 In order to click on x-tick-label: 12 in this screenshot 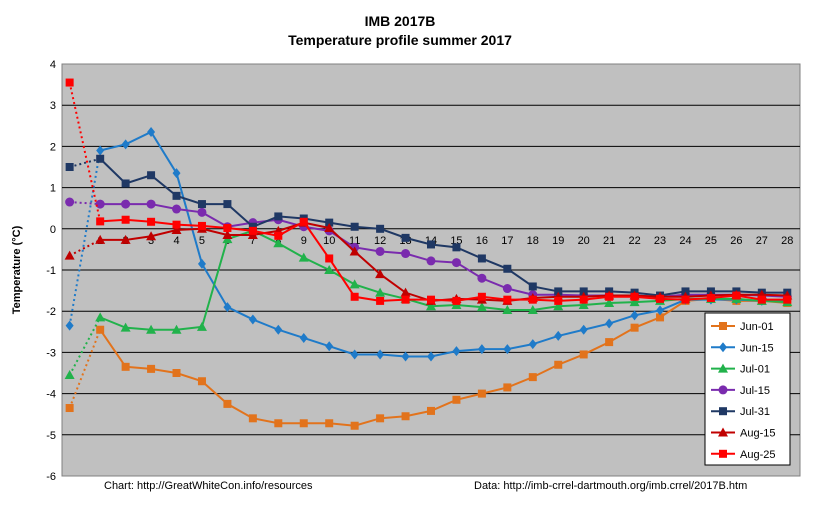, I will do `click(380, 241)`.